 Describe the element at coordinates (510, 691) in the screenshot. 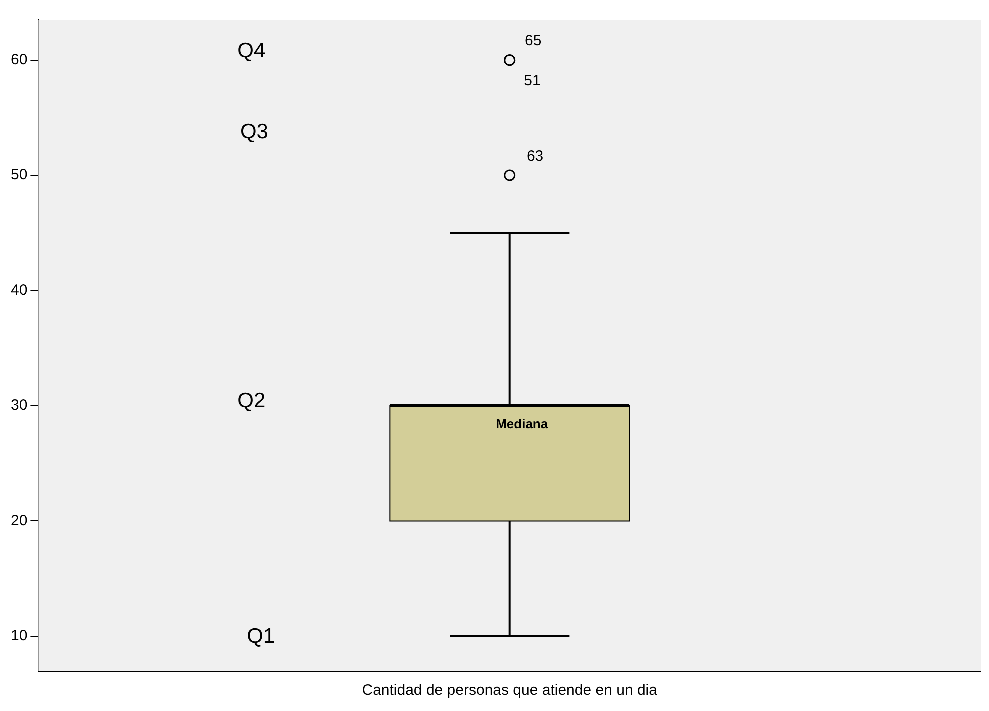

I see `x-tick-label: Cantidad de personas que atiende en un dia` at that location.